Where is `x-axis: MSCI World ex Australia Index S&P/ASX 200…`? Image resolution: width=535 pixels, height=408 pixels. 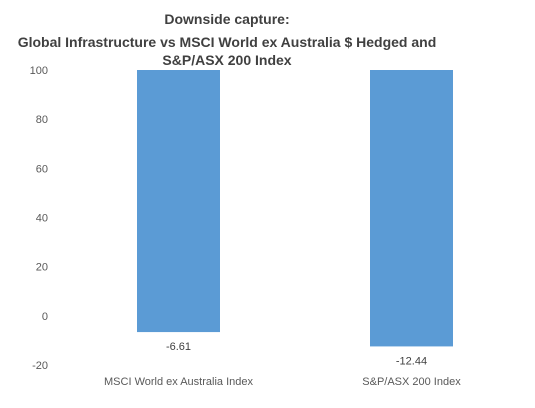
x-axis: MSCI World ex Australia Index S&P/ASX 200… is located at coordinates (282, 382).